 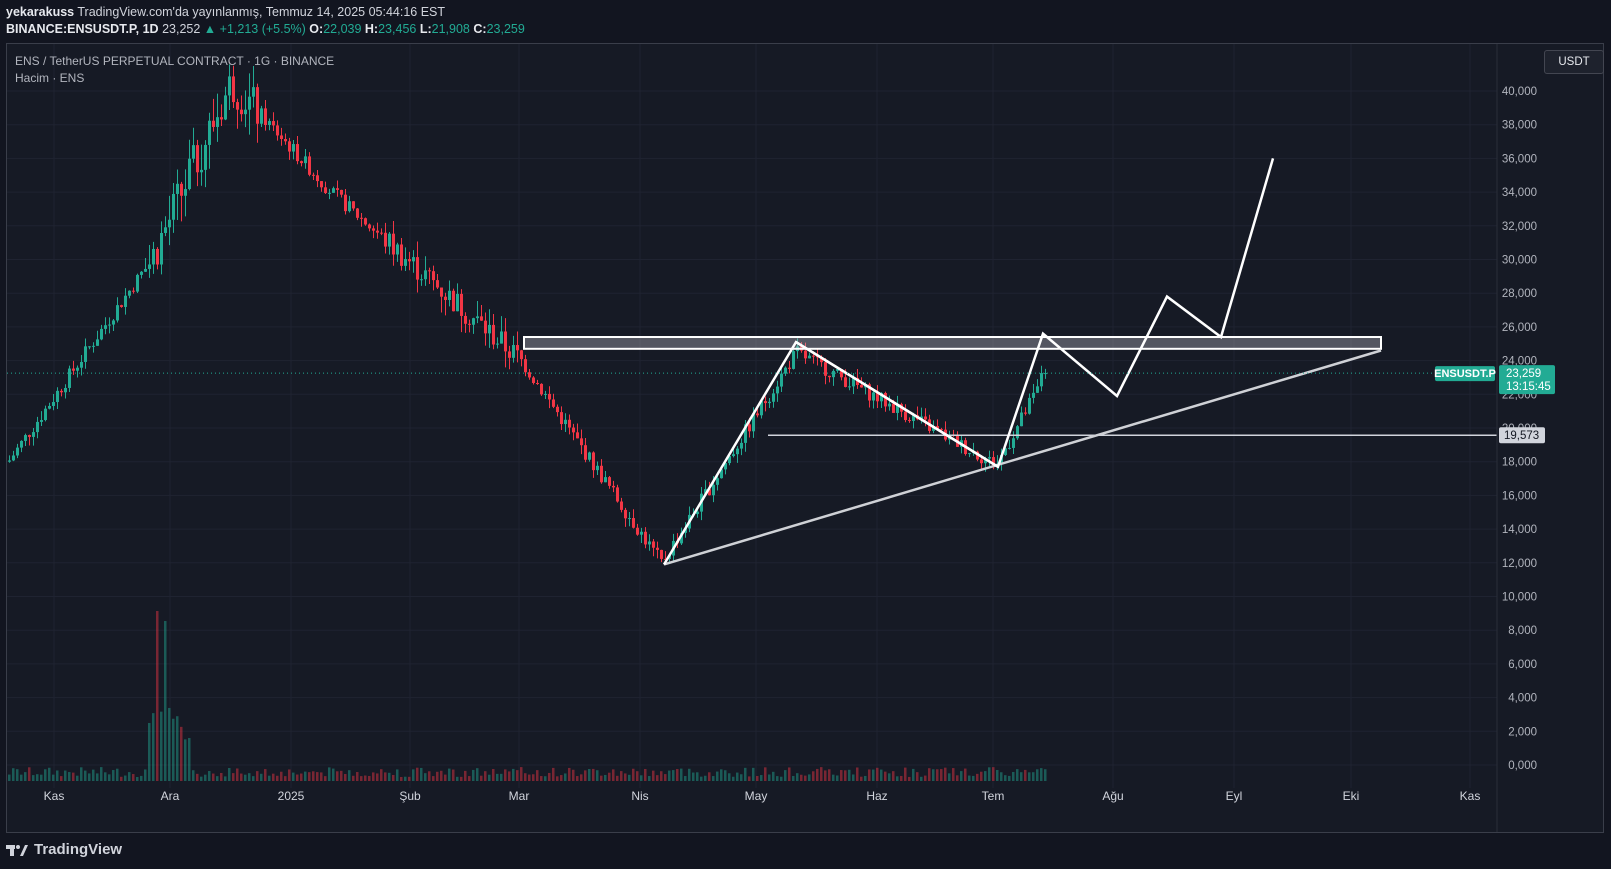 What do you see at coordinates (1519, 159) in the screenshot?
I see `price-tick-label: 36,000` at bounding box center [1519, 159].